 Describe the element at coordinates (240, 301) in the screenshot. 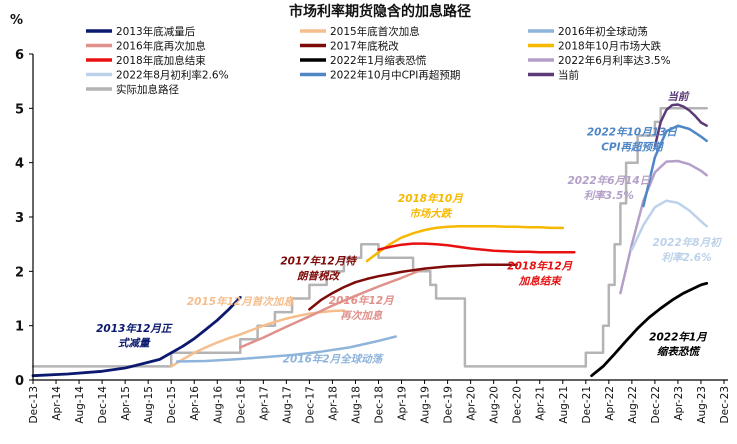

I see `annotation-2: 2015年12月首次加息` at that location.